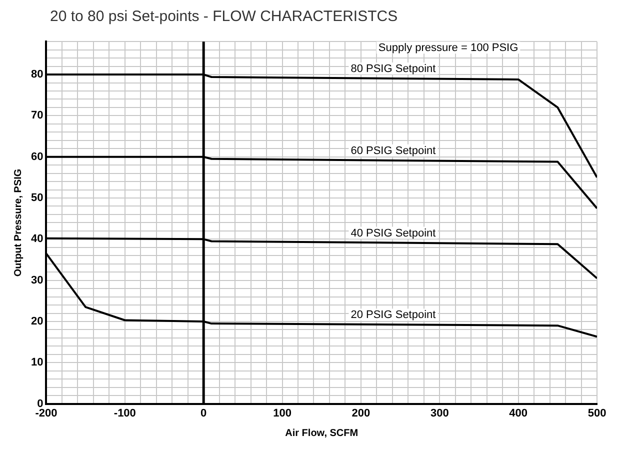 The width and height of the screenshot is (619, 451). What do you see at coordinates (282, 413) in the screenshot?
I see `x-tick-label: 100` at bounding box center [282, 413].